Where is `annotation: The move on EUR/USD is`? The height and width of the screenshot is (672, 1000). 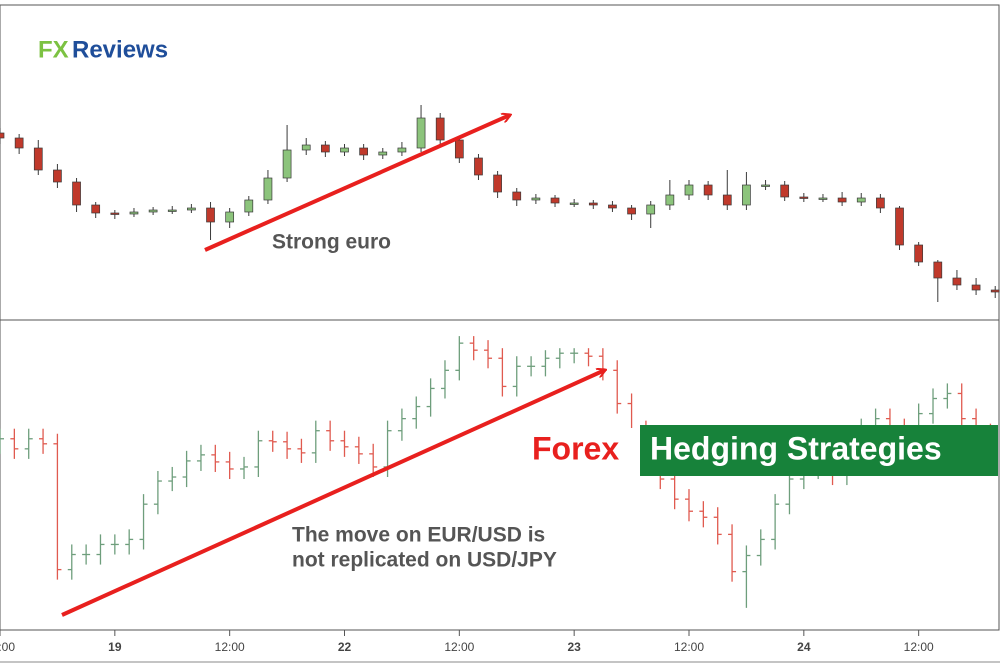
annotation: The move on EUR/USD is is located at coordinates (418, 535).